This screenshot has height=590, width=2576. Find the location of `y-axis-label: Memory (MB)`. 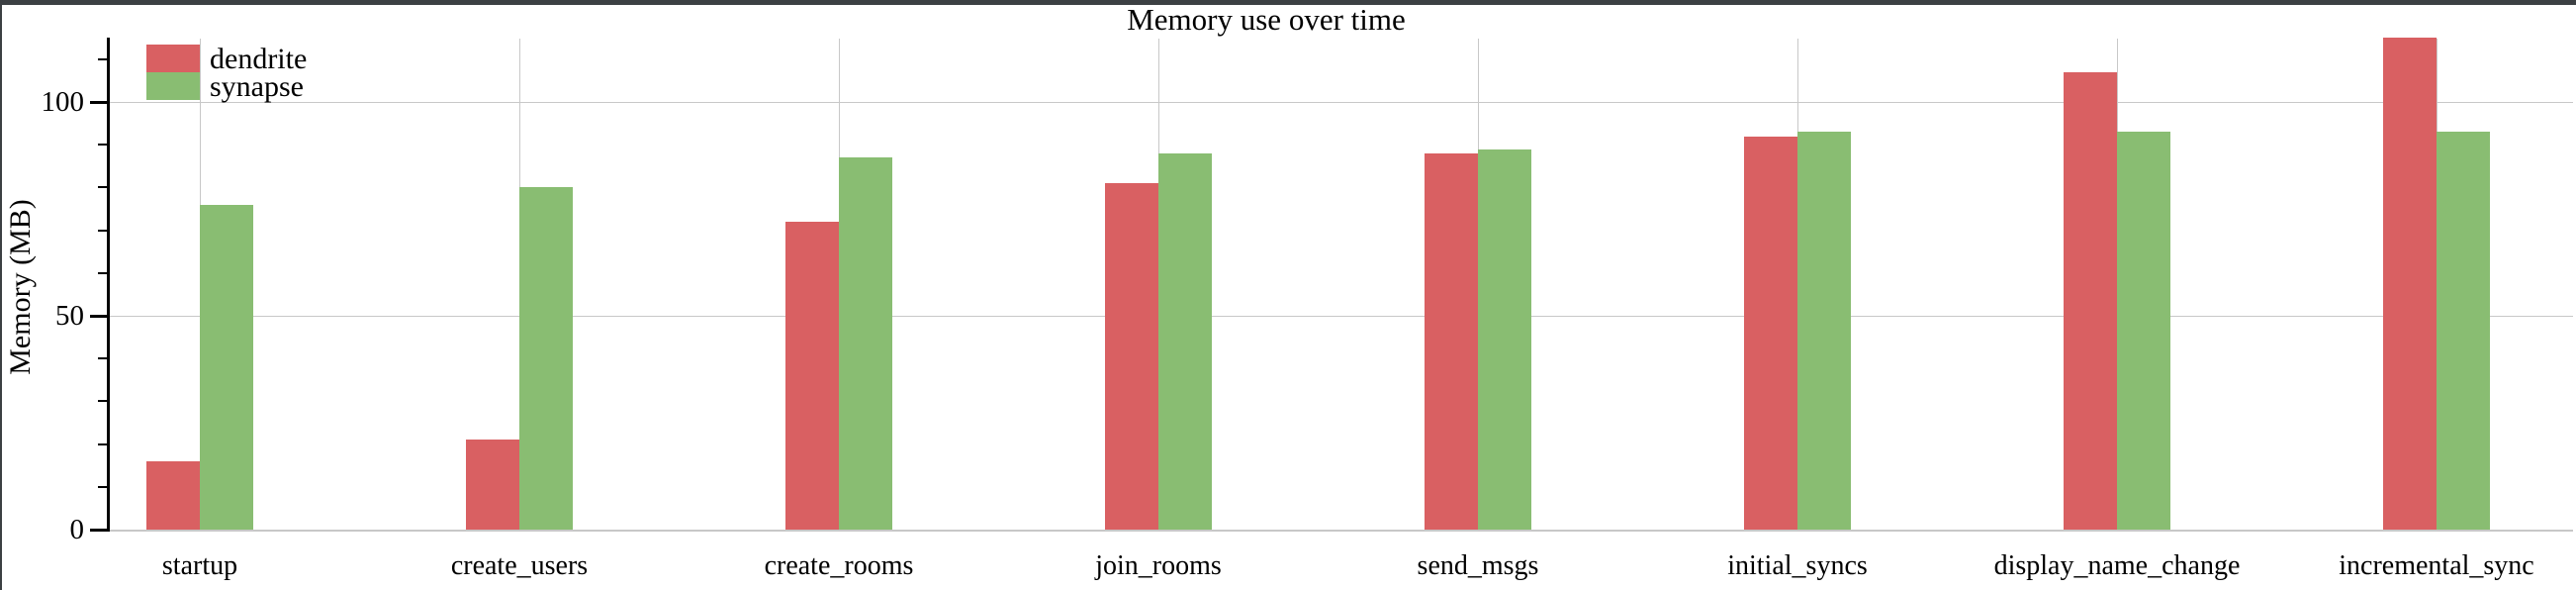

y-axis-label: Memory (MB) is located at coordinates (20, 287).